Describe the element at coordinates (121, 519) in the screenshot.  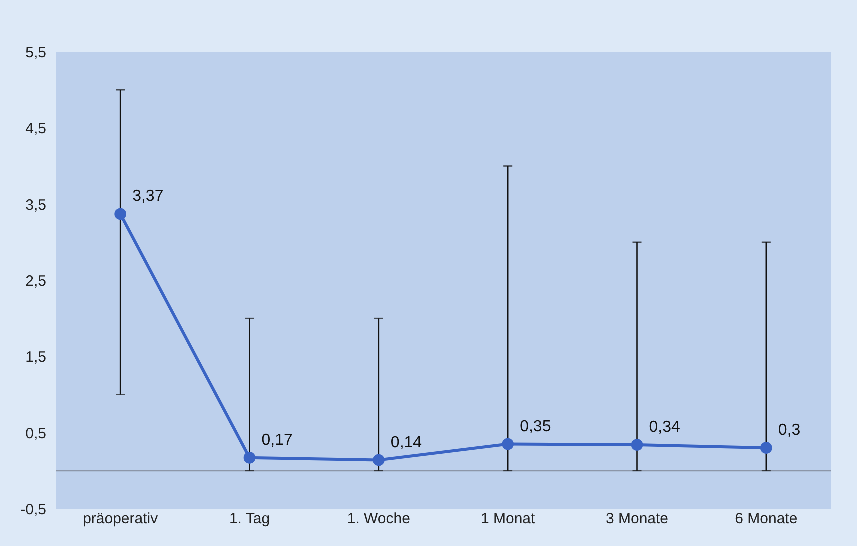
I see `x-tick-label: präoperativ` at that location.